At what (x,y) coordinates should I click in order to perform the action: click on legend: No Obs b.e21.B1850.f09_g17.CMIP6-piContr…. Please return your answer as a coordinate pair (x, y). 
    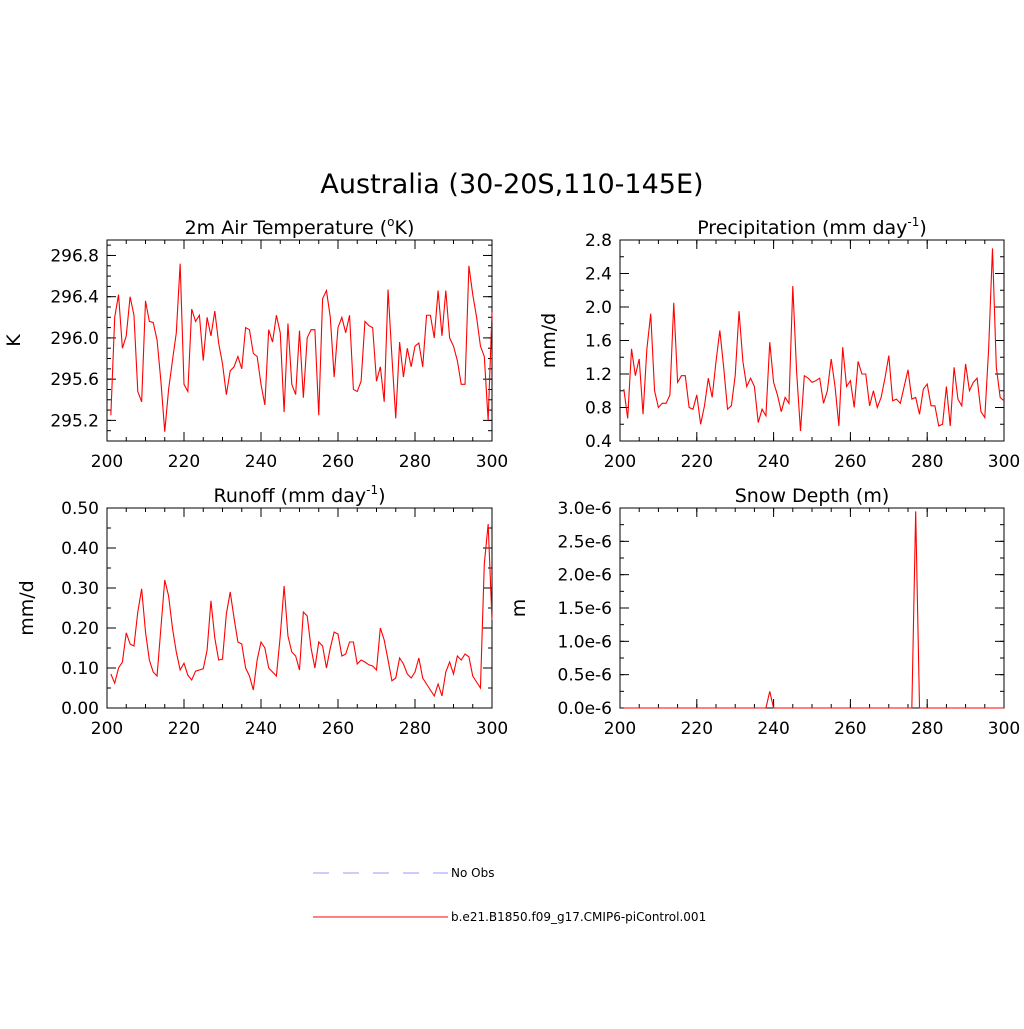
    Looking at the image, I should click on (509, 895).